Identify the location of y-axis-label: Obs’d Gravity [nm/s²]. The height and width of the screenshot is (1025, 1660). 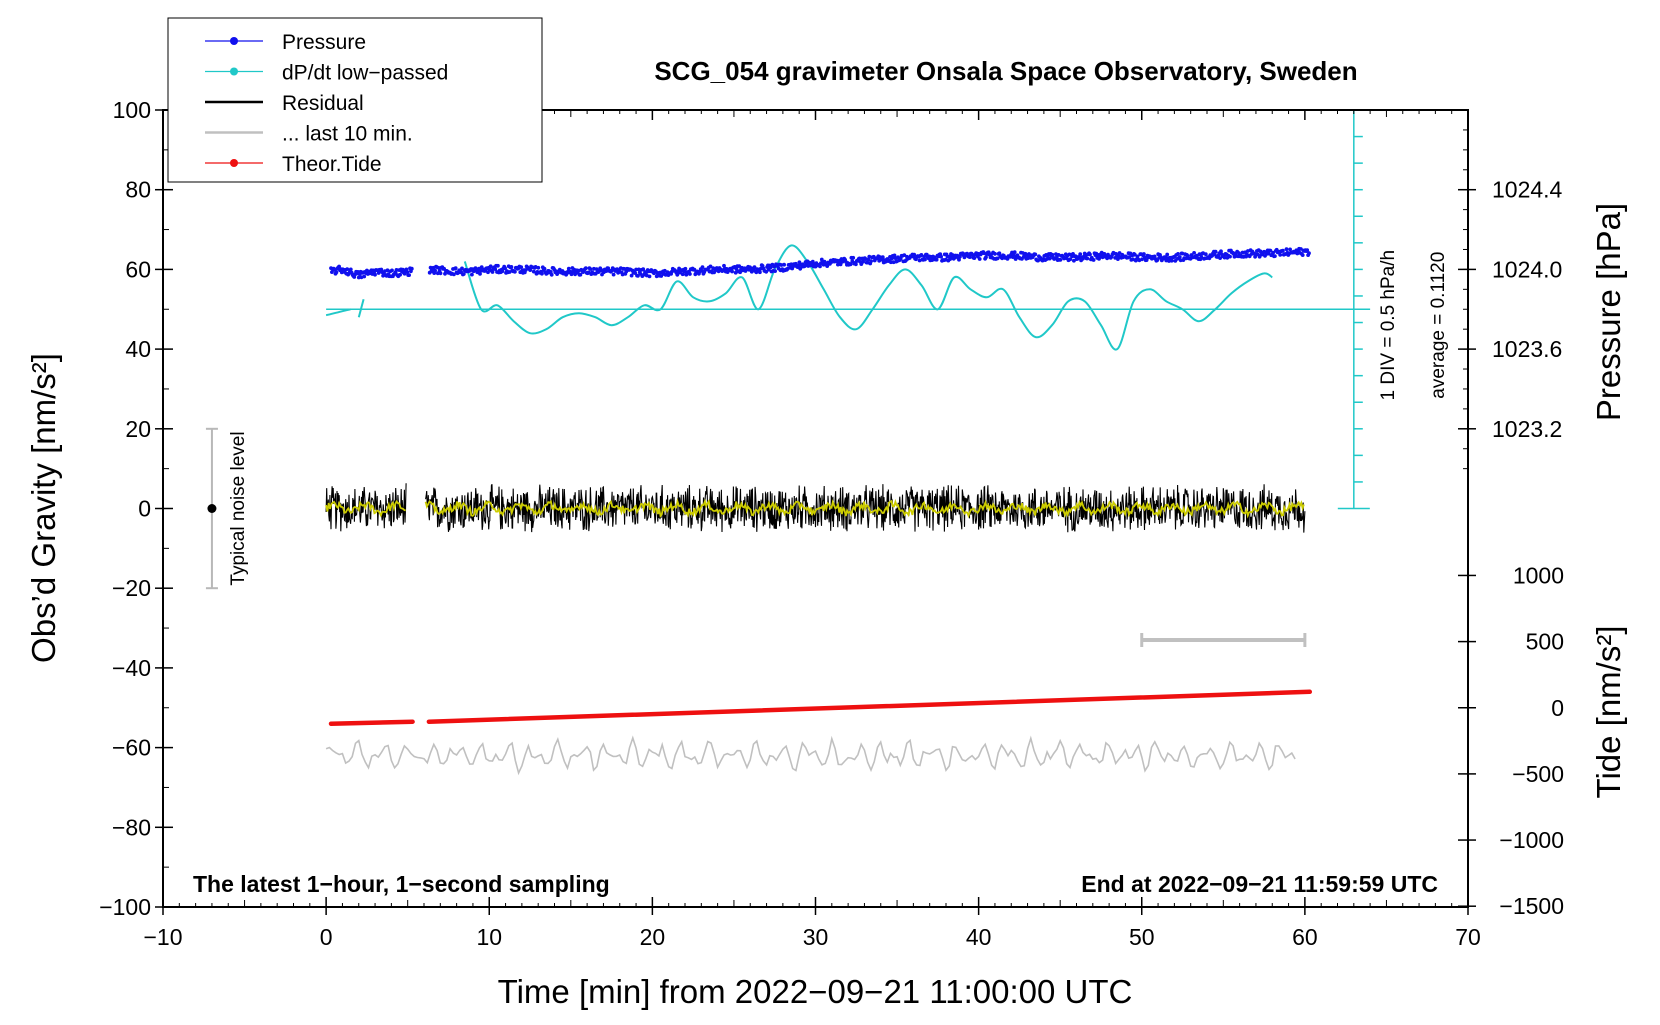
(43, 508).